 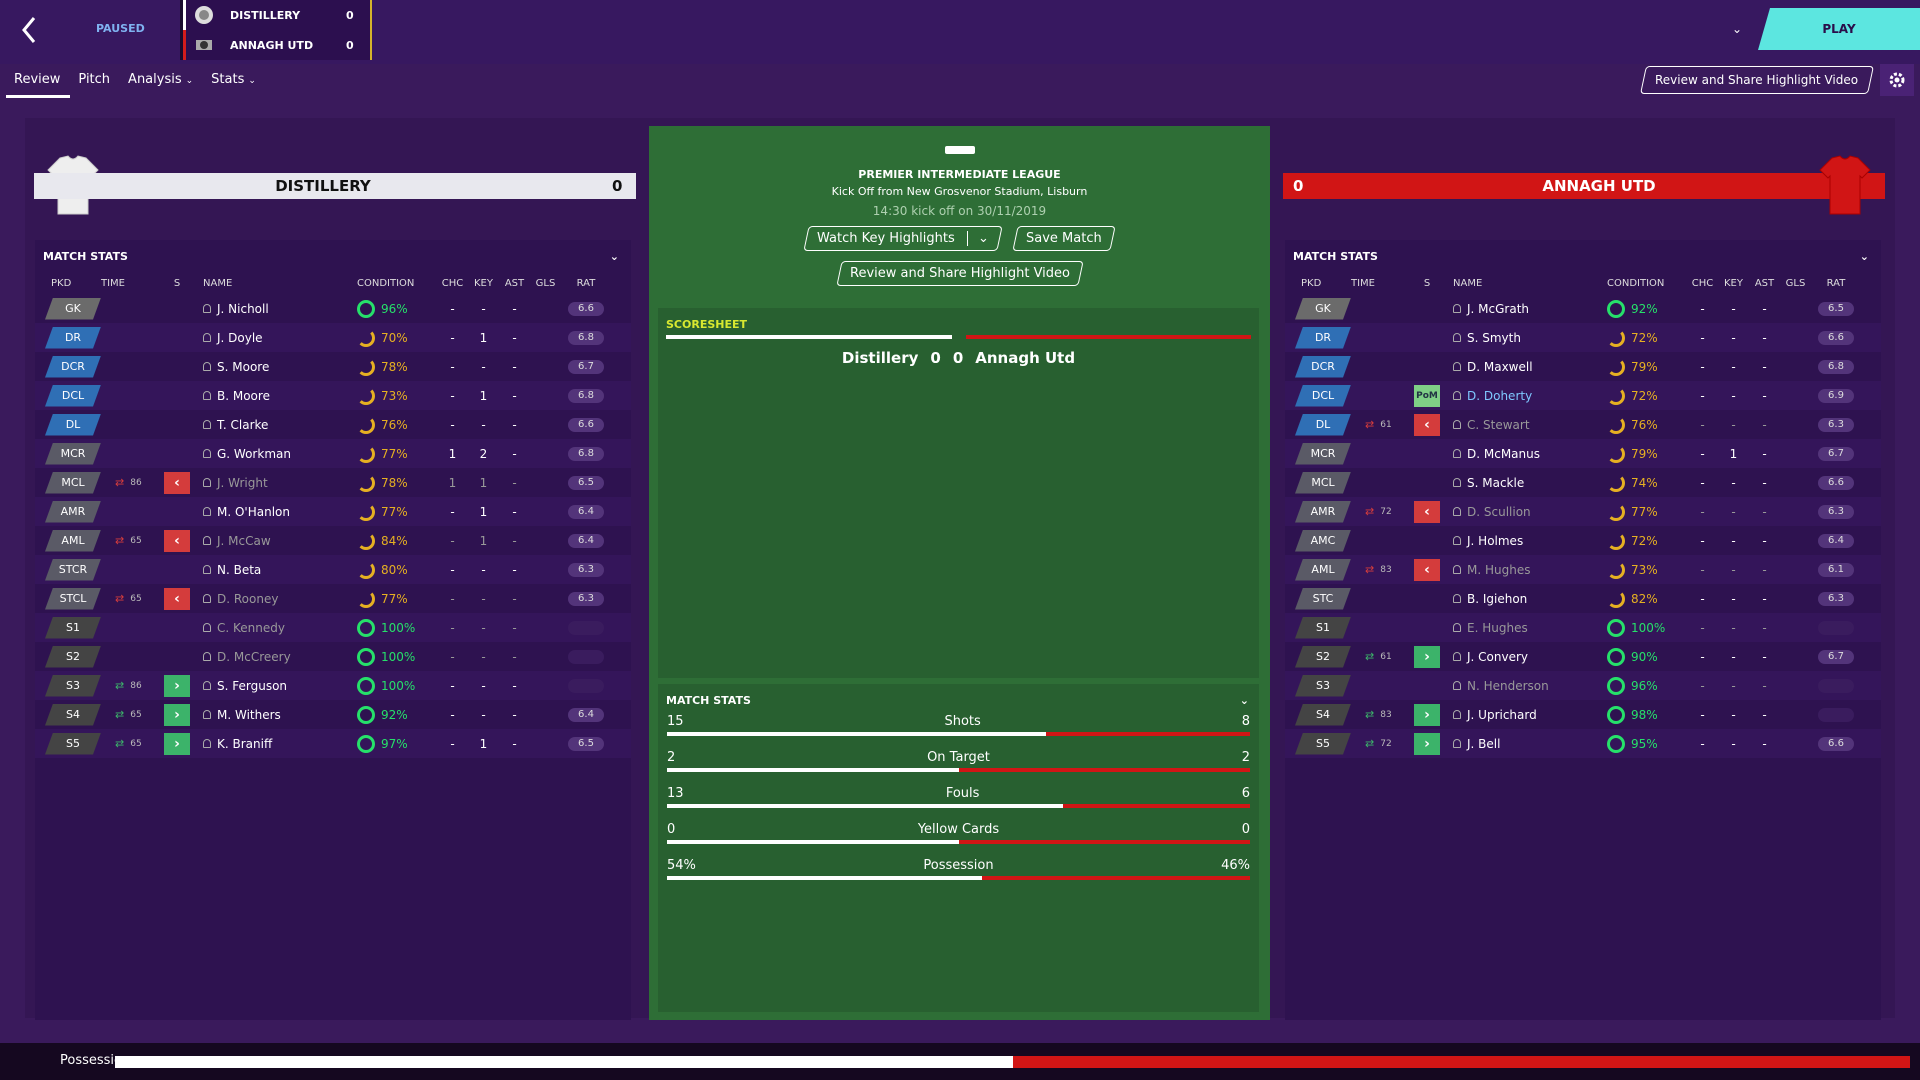 What do you see at coordinates (277, 570) in the screenshot?
I see `player-name-cell: N. Beta` at bounding box center [277, 570].